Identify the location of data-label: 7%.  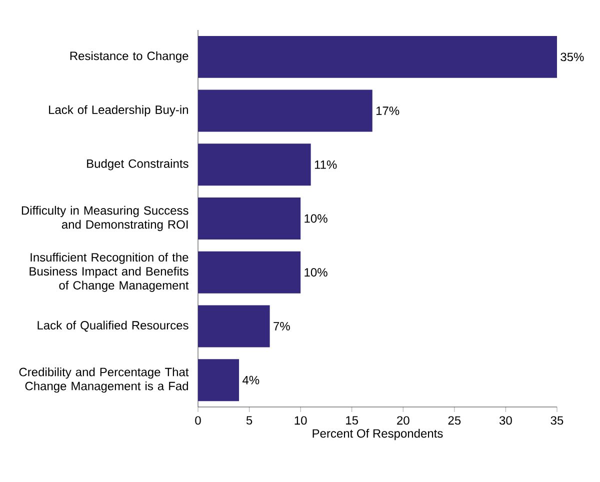
(282, 326).